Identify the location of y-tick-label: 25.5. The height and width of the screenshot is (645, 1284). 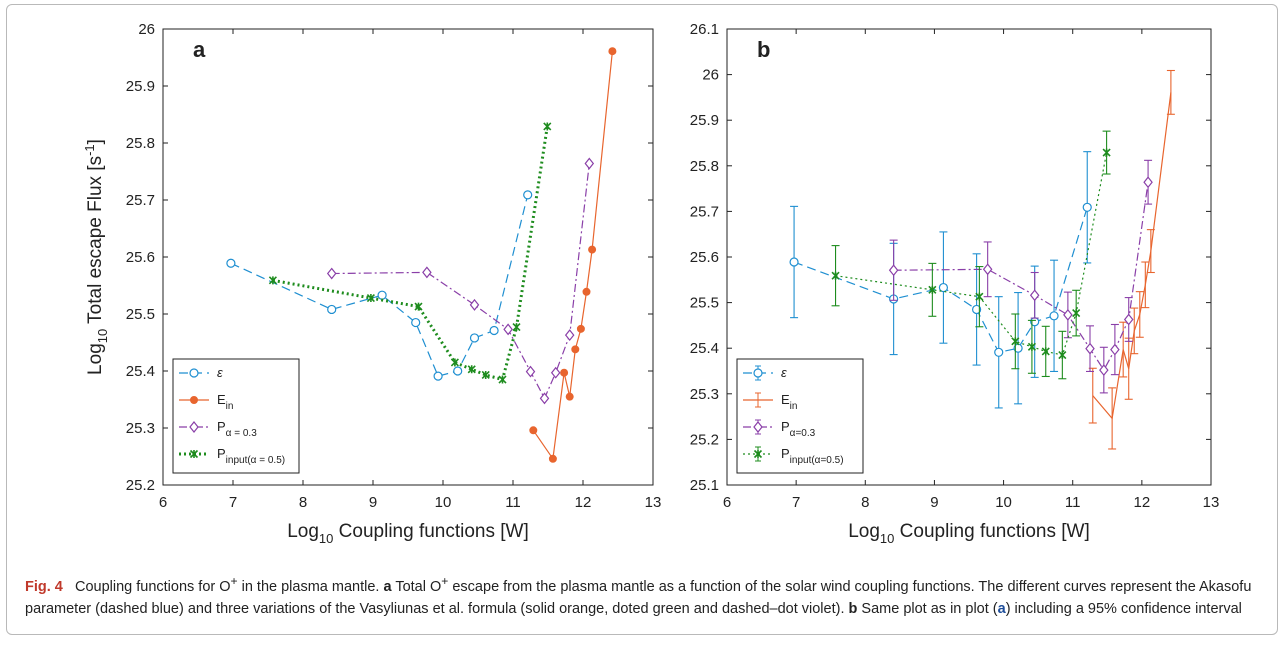
(140, 314).